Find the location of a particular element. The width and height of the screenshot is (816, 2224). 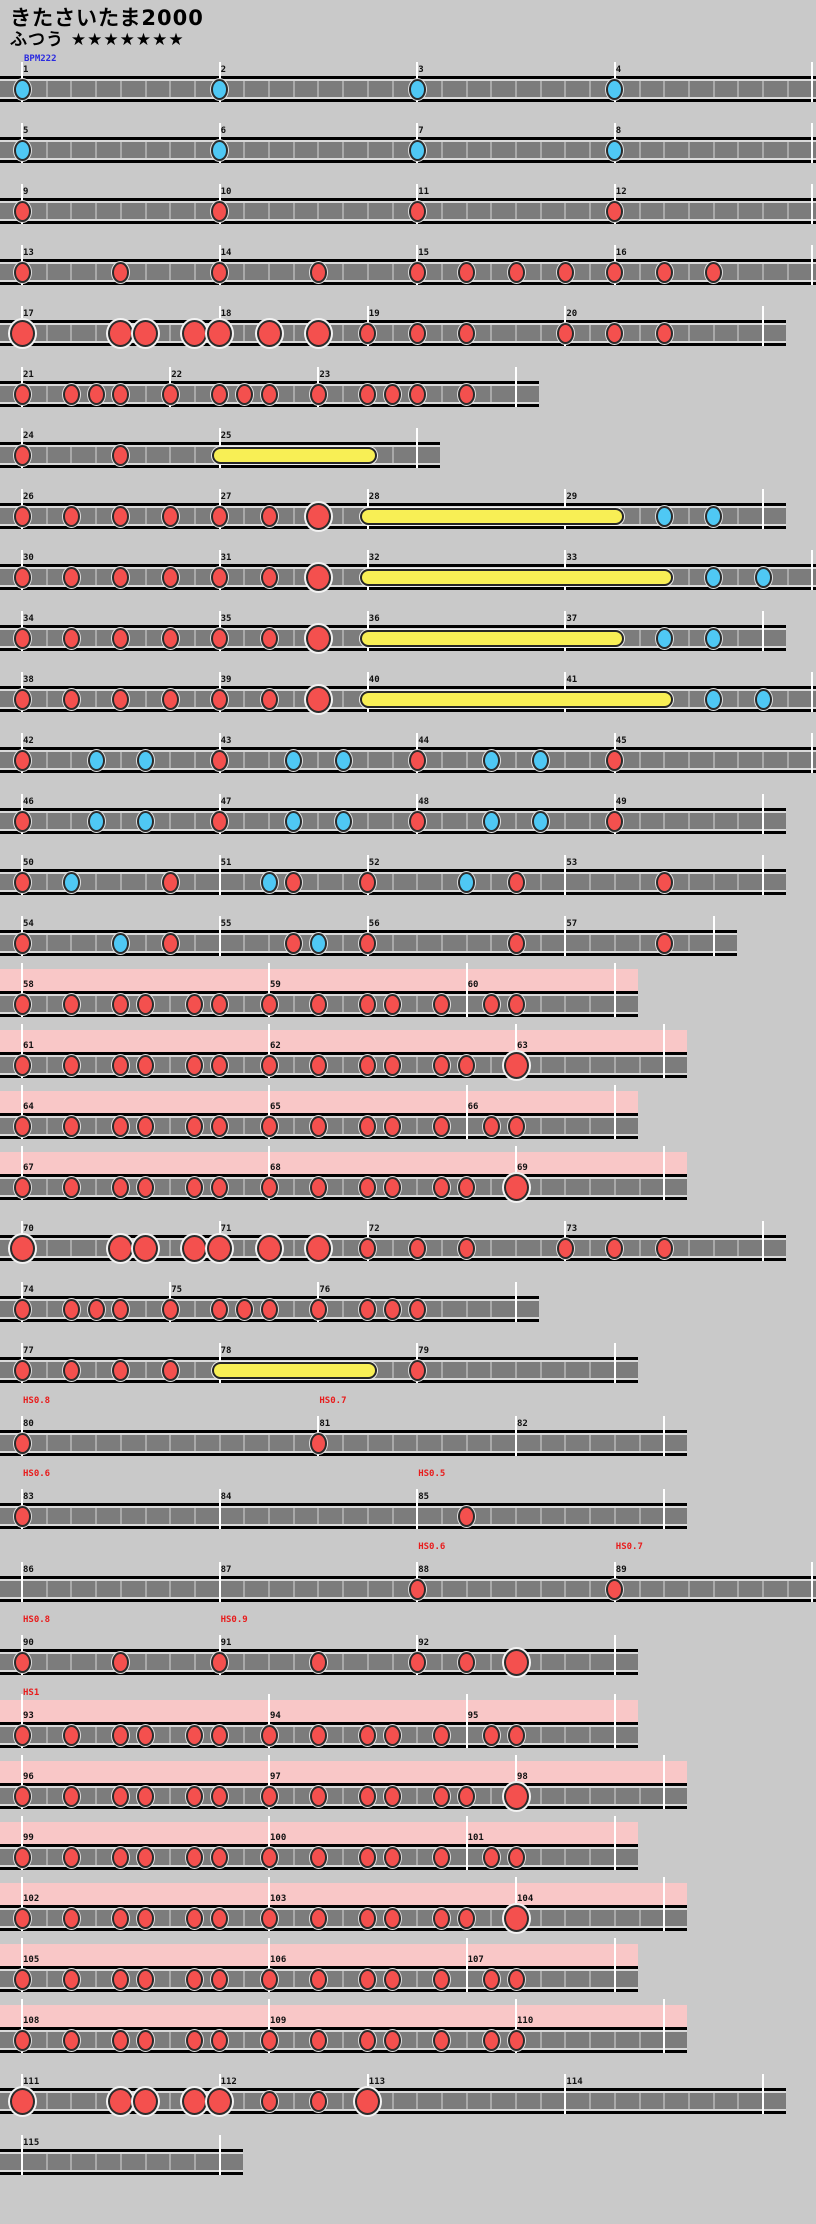

measure-number: 30 is located at coordinates (28, 558).